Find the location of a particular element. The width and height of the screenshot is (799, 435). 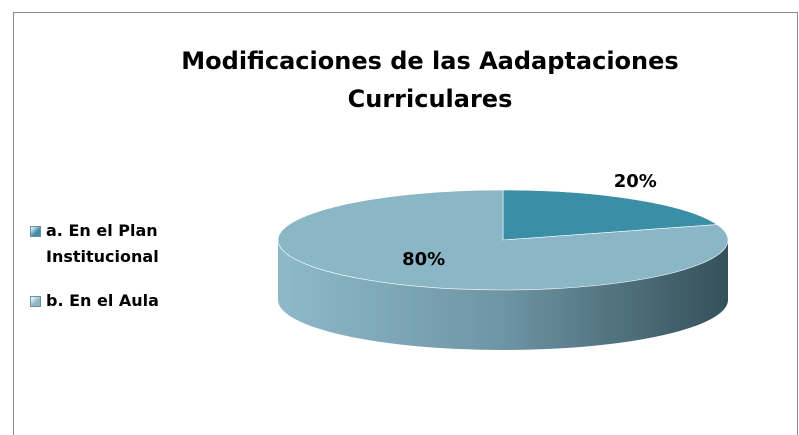

slice-side is located at coordinates (503, 295).